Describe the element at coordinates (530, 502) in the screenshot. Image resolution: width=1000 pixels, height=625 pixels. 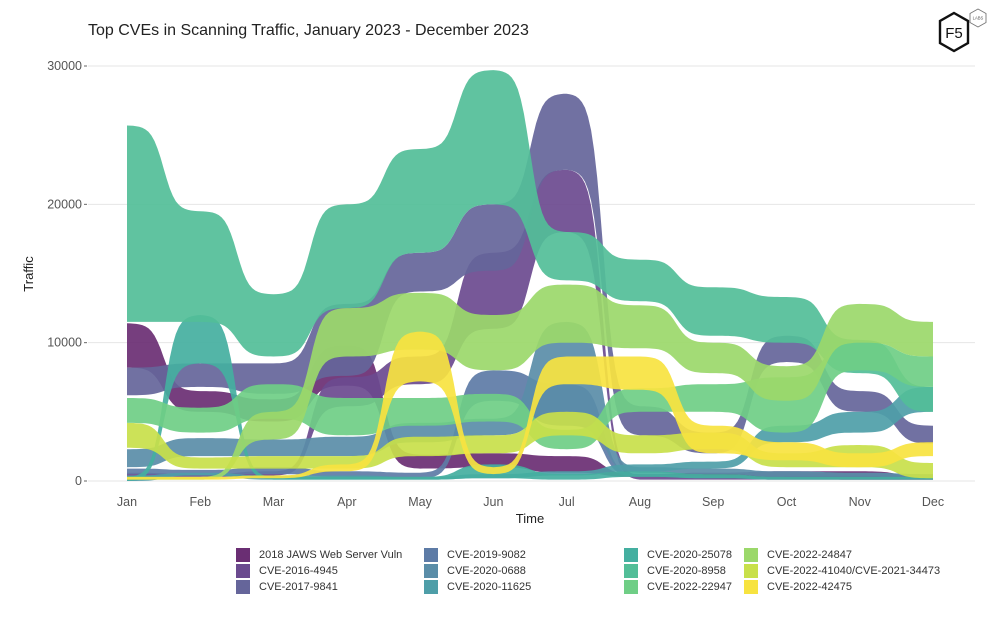
I see `x-axis-ticks: Jan Feb Mar Apr May Jun Jul Aug Sep Oct Nov Dec` at that location.